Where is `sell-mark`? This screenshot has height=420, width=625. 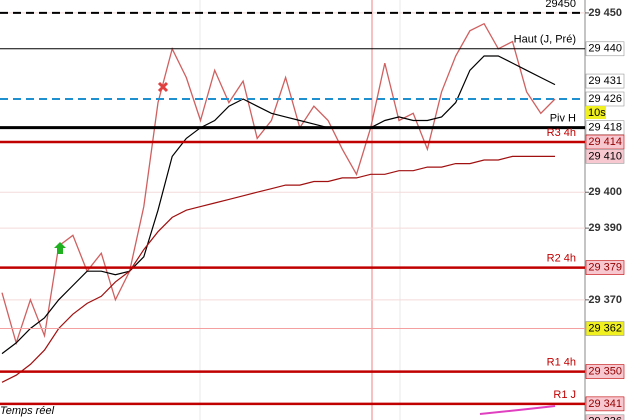
sell-mark is located at coordinates (163, 87).